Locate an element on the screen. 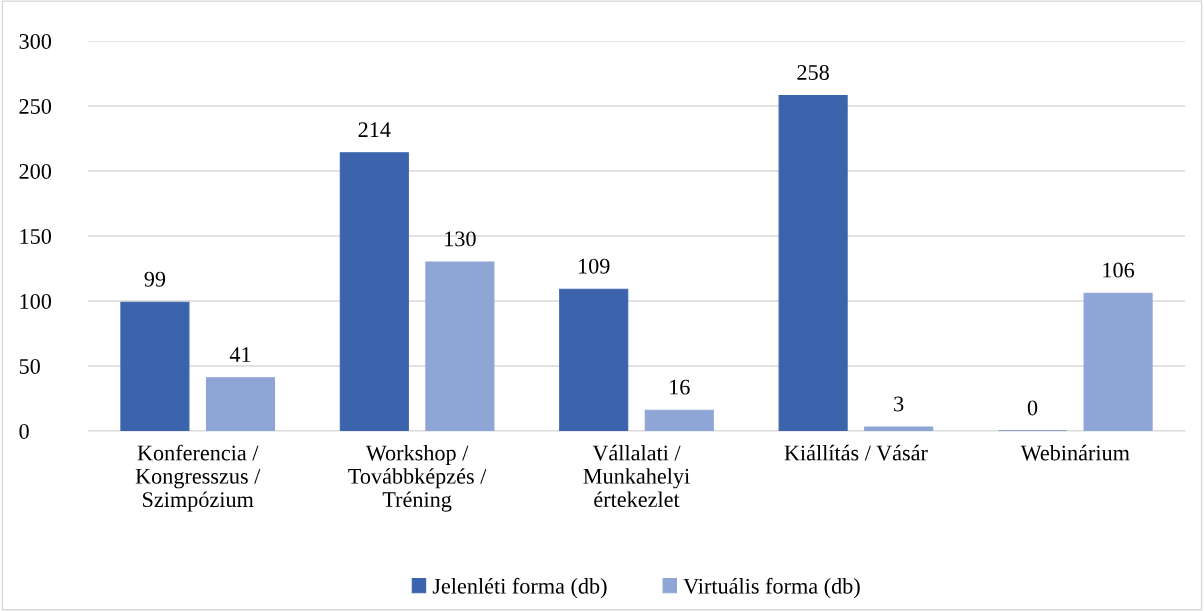  legend-label: Virtuális forma (db) is located at coordinates (771, 588).